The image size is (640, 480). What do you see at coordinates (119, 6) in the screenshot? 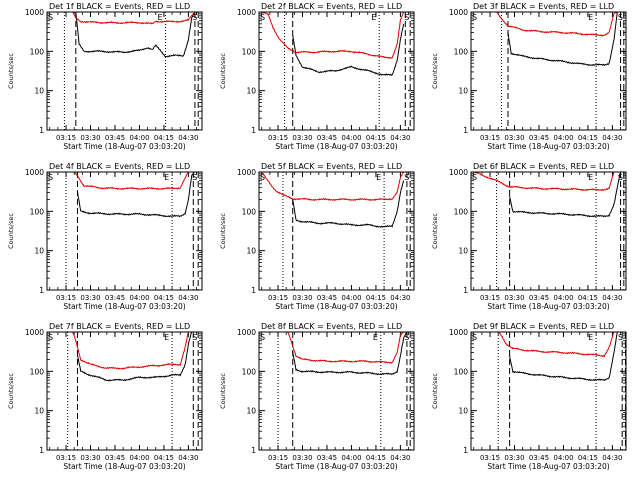
I see `panel-title: Det 1f BLACK = Events, RED = LLD` at bounding box center [119, 6].